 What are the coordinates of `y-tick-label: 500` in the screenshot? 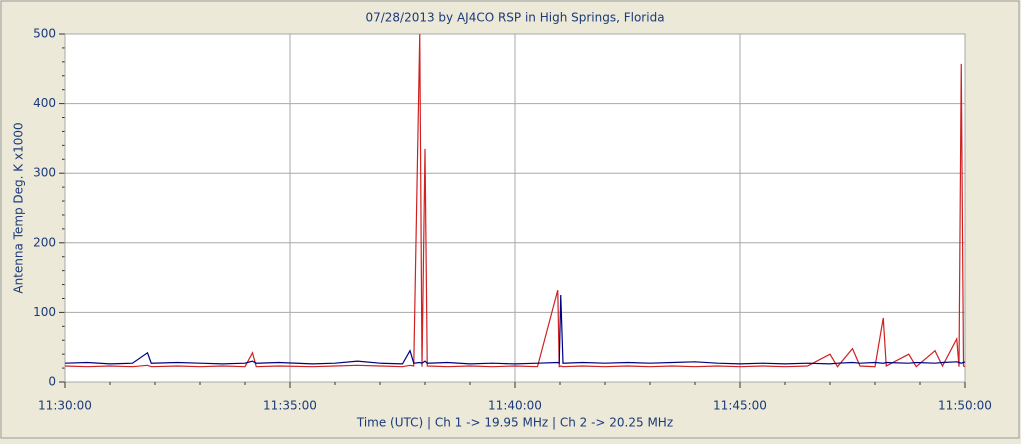 It's located at (44, 34).